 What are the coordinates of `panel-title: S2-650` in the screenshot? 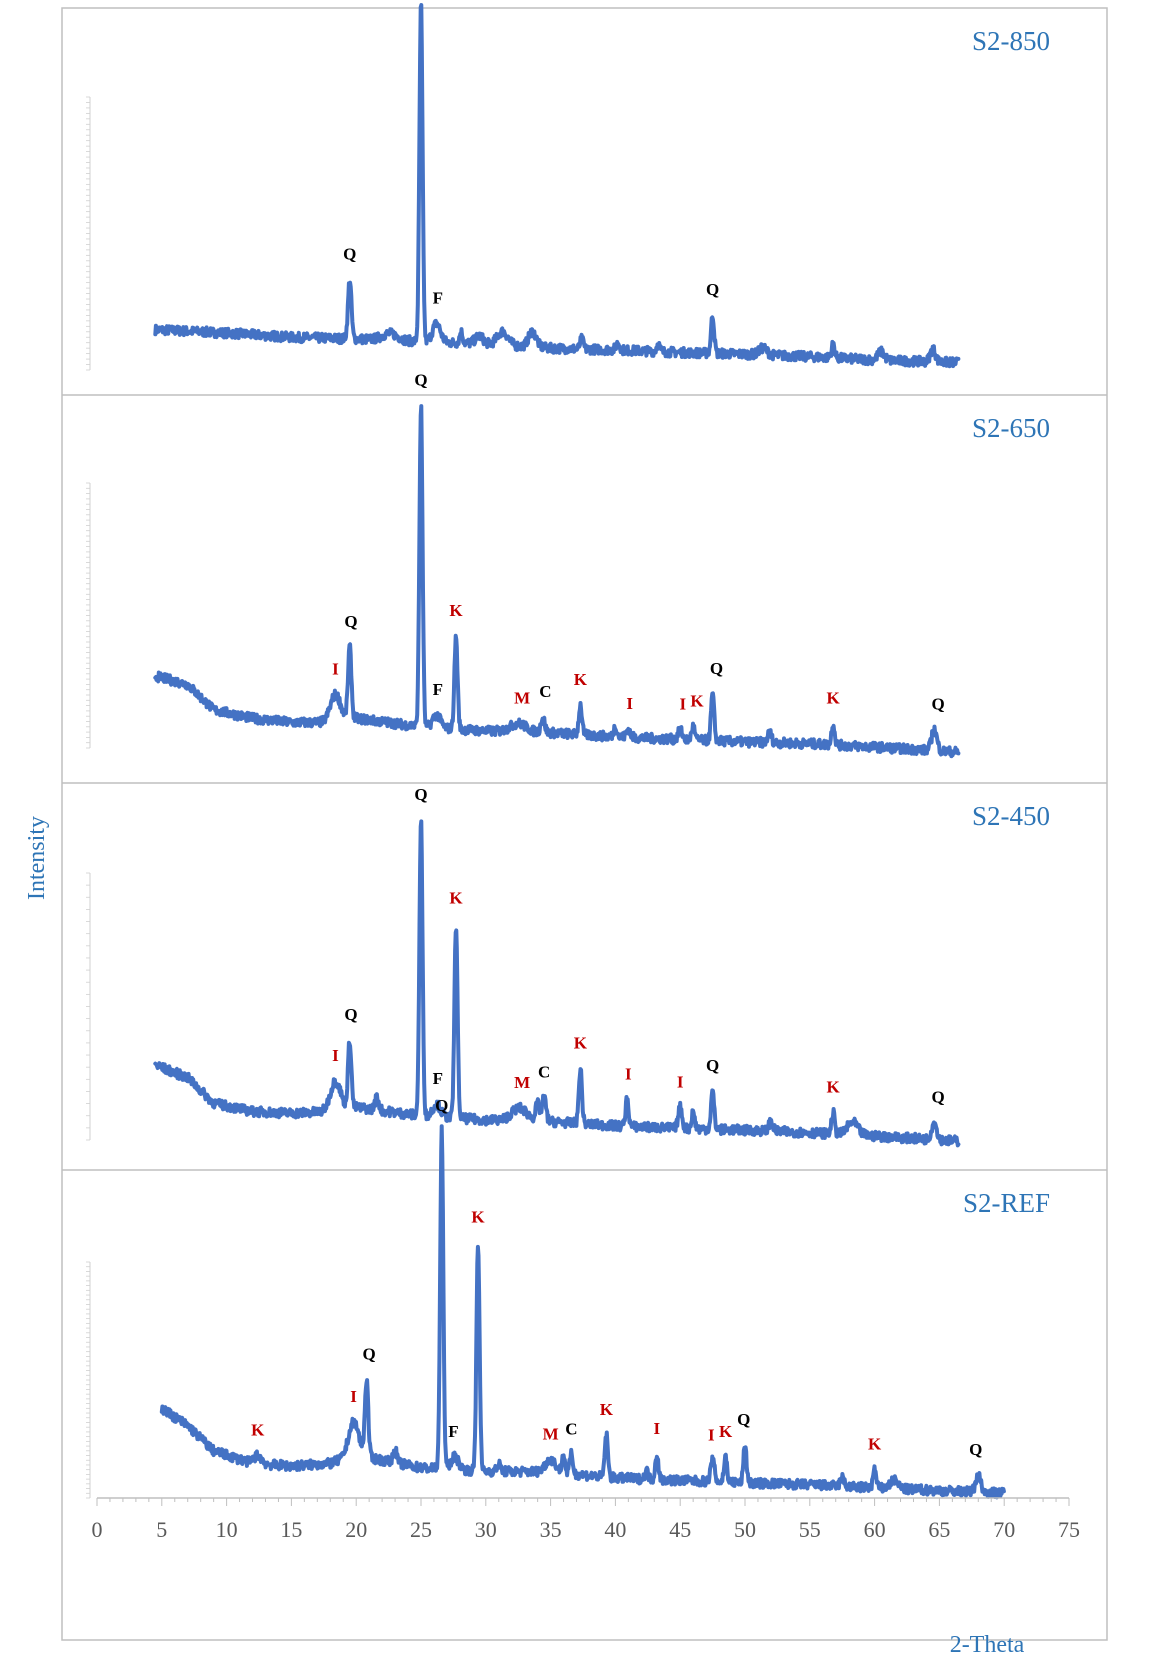 It's located at (1011, 428).